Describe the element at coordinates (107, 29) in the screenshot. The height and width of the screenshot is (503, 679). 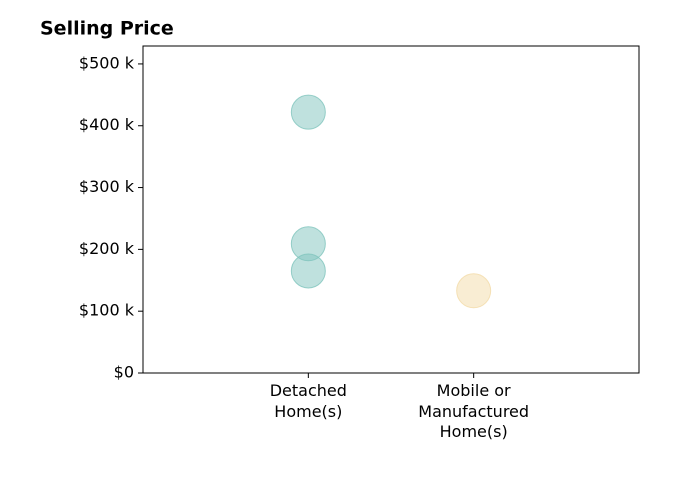
I see `chart-title: Selling Price` at that location.